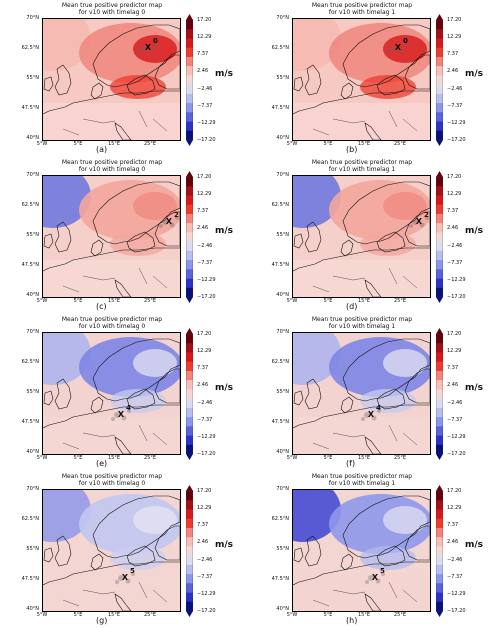 The width and height of the screenshot is (500, 628). I want to click on panel-label: (c), so click(101, 306).